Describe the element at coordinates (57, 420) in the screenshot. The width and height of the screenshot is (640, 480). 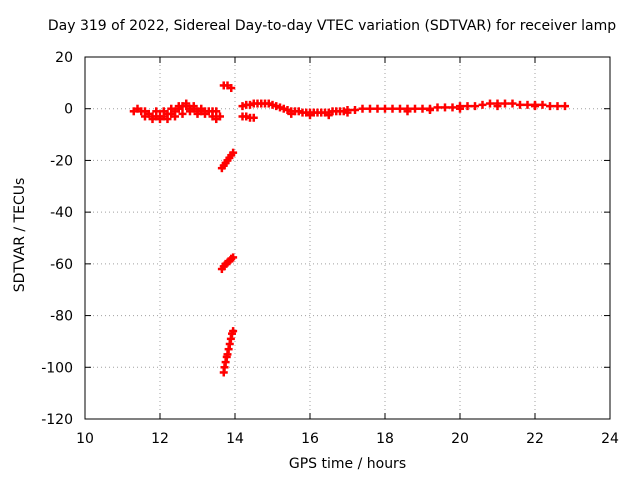
I see `y-tick-label: -120` at that location.